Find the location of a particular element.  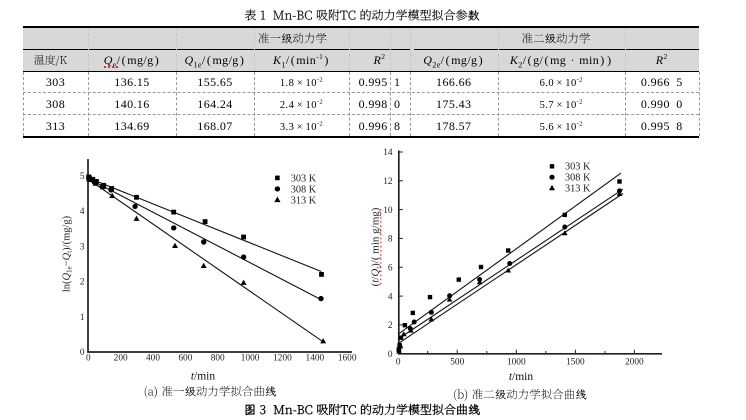

svg-text: 1200 is located at coordinates (282, 359).